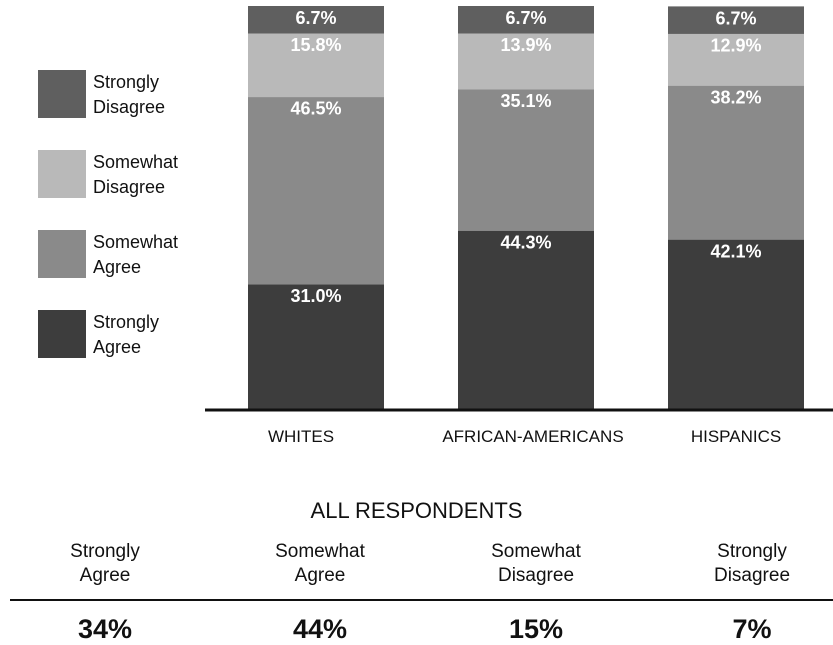 Image resolution: width=833 pixels, height=645 pixels. Describe the element at coordinates (316, 190) in the screenshot. I see `bar-segment-somewhat-agree-whites` at that location.